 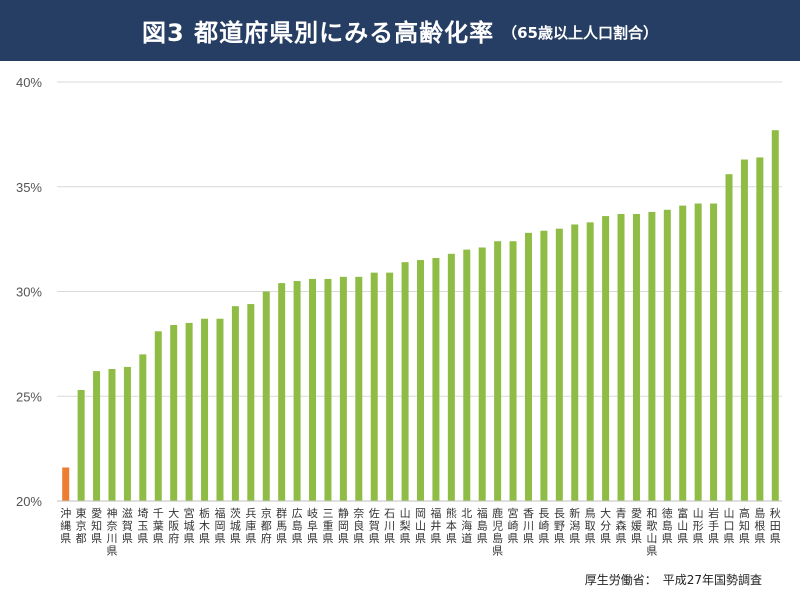 I want to click on x-tick-label: 福井県, so click(x=435, y=525).